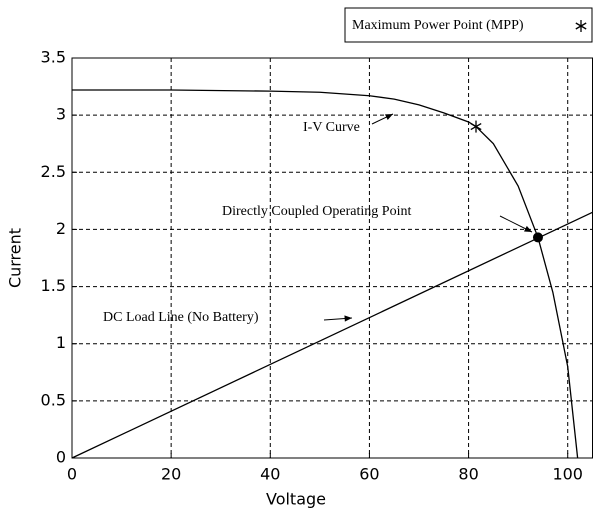  Describe the element at coordinates (53, 171) in the screenshot. I see `y-tick-label: 2.5` at that location.